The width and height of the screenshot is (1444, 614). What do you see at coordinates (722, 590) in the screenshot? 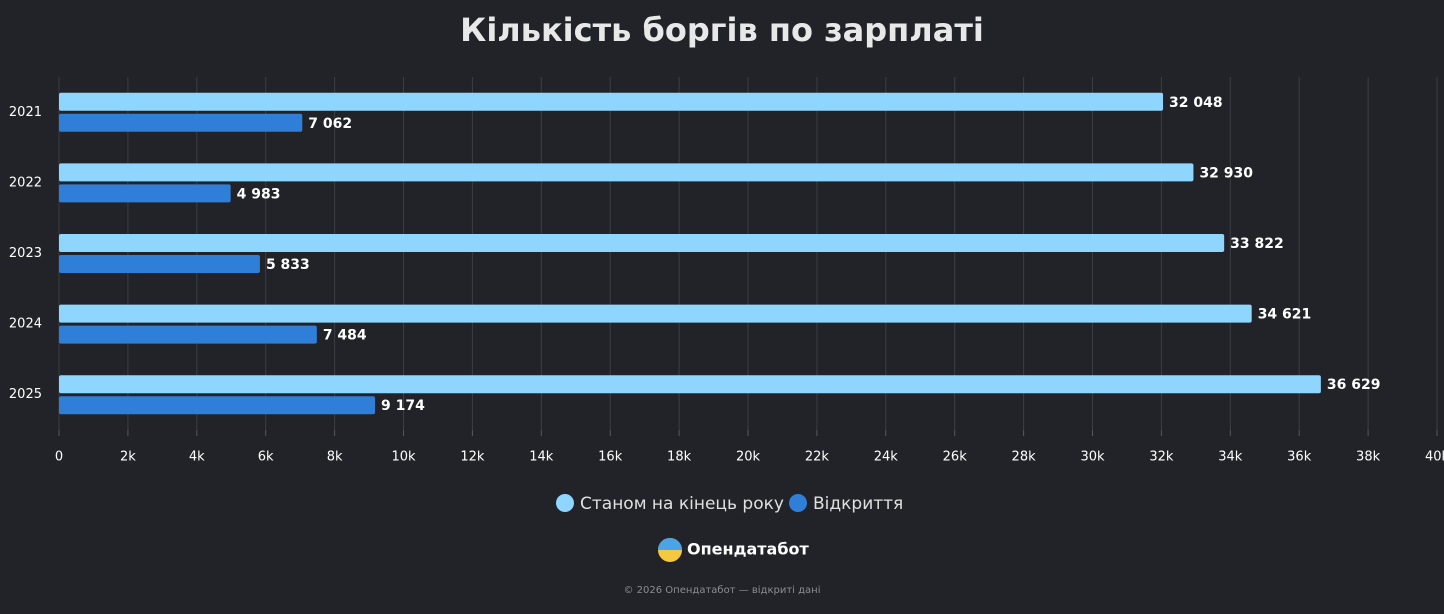
I see `footer: © 2026 Опендатабот — відкриті дані` at bounding box center [722, 590].